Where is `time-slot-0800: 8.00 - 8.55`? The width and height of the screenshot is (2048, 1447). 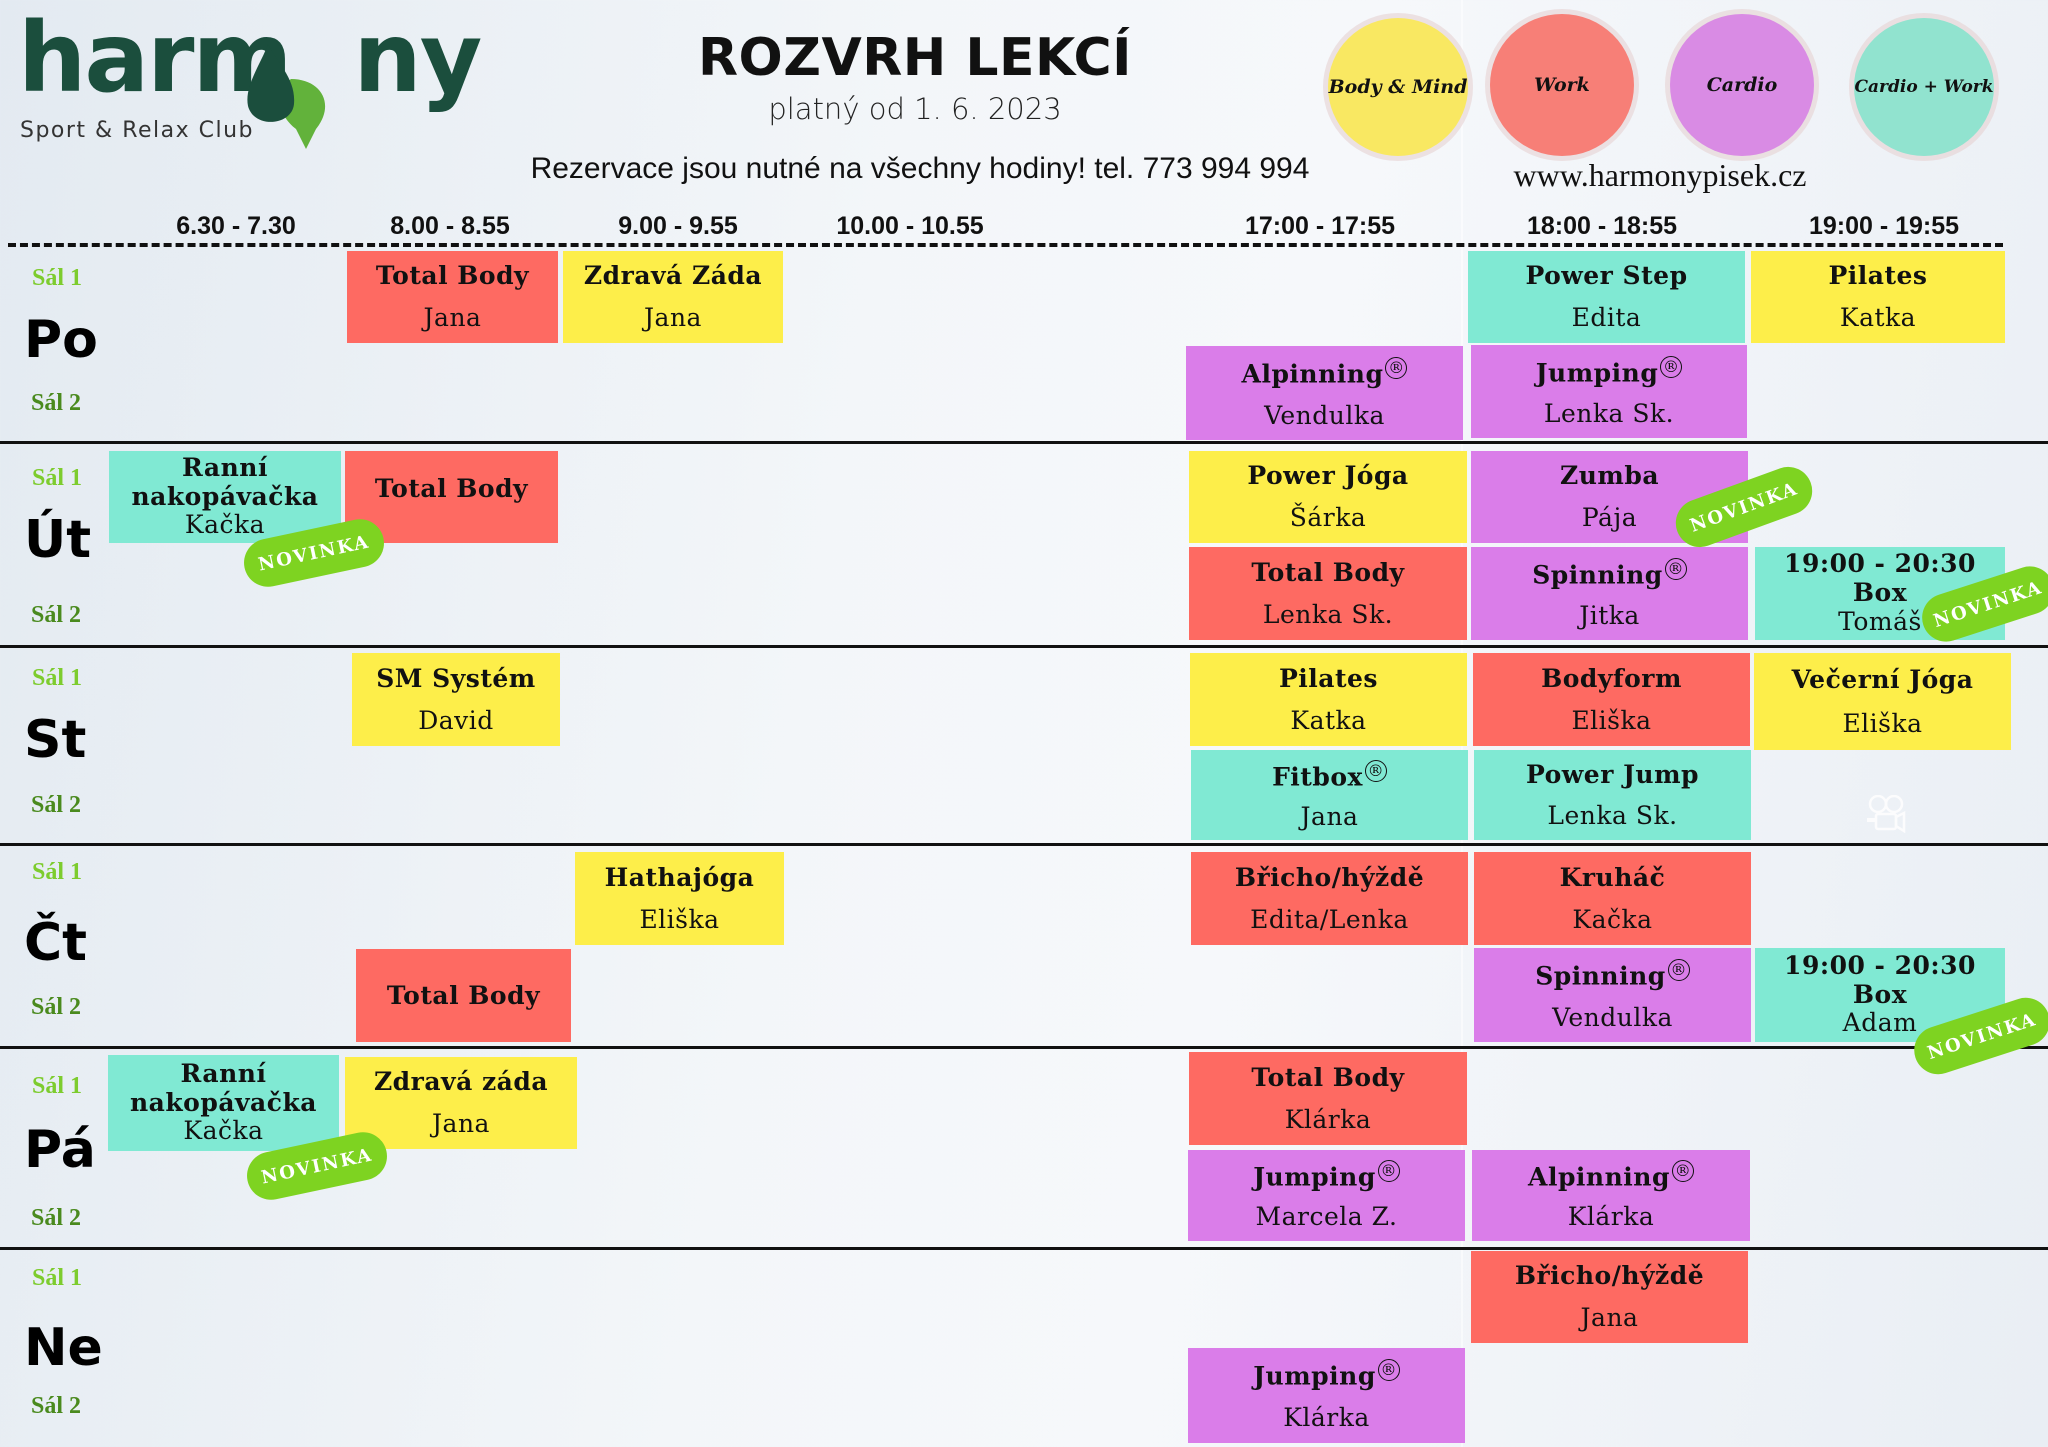 time-slot-0800: 8.00 - 8.55 is located at coordinates (450, 226).